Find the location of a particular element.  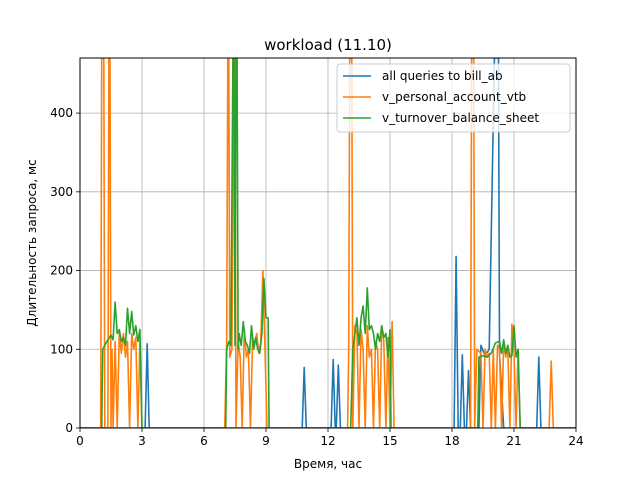

legend-label-3: v_turnover_balance_sheet is located at coordinates (460, 118).